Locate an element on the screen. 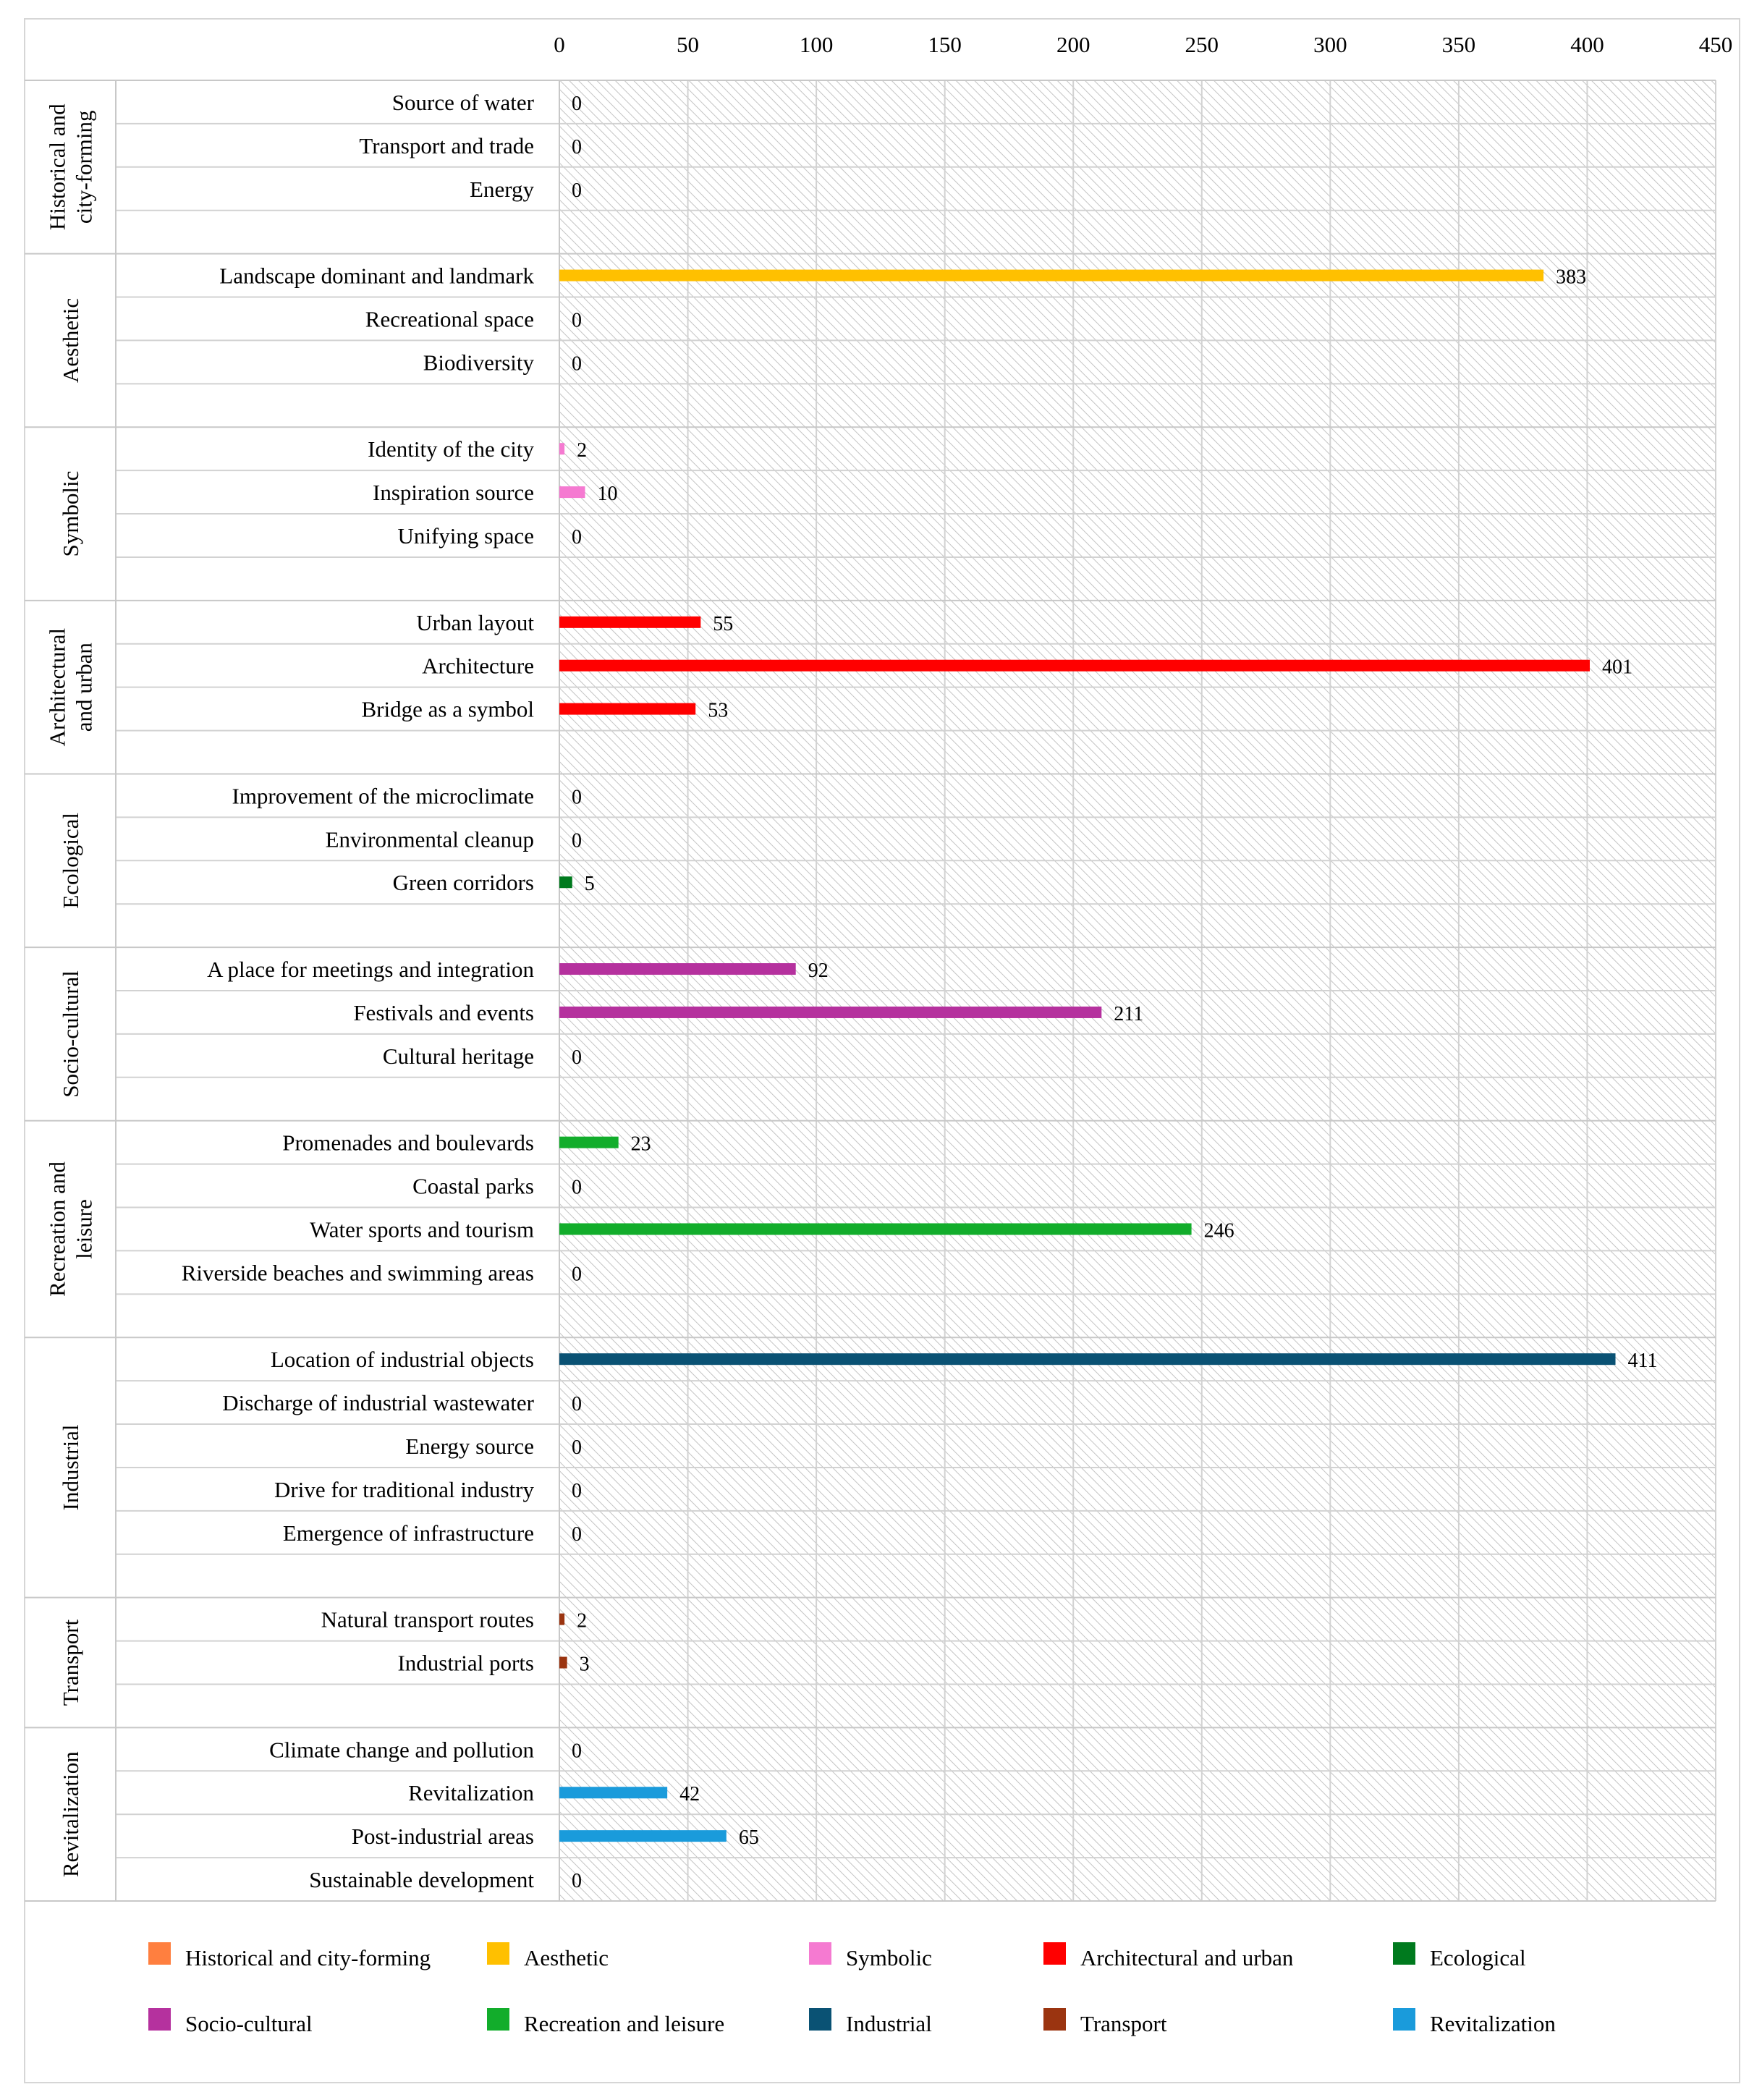 This screenshot has width=1762, height=2100. x-tick-label: 400 is located at coordinates (1587, 45).